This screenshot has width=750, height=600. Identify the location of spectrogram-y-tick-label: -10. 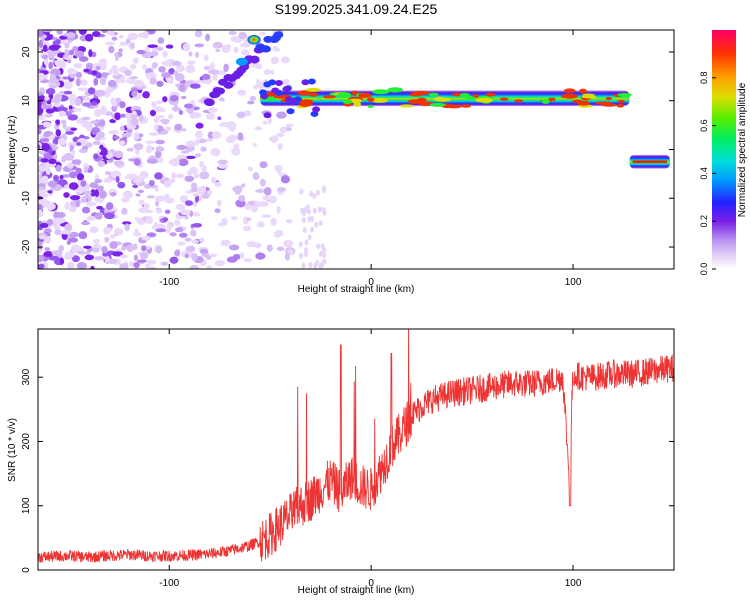
(26, 198).